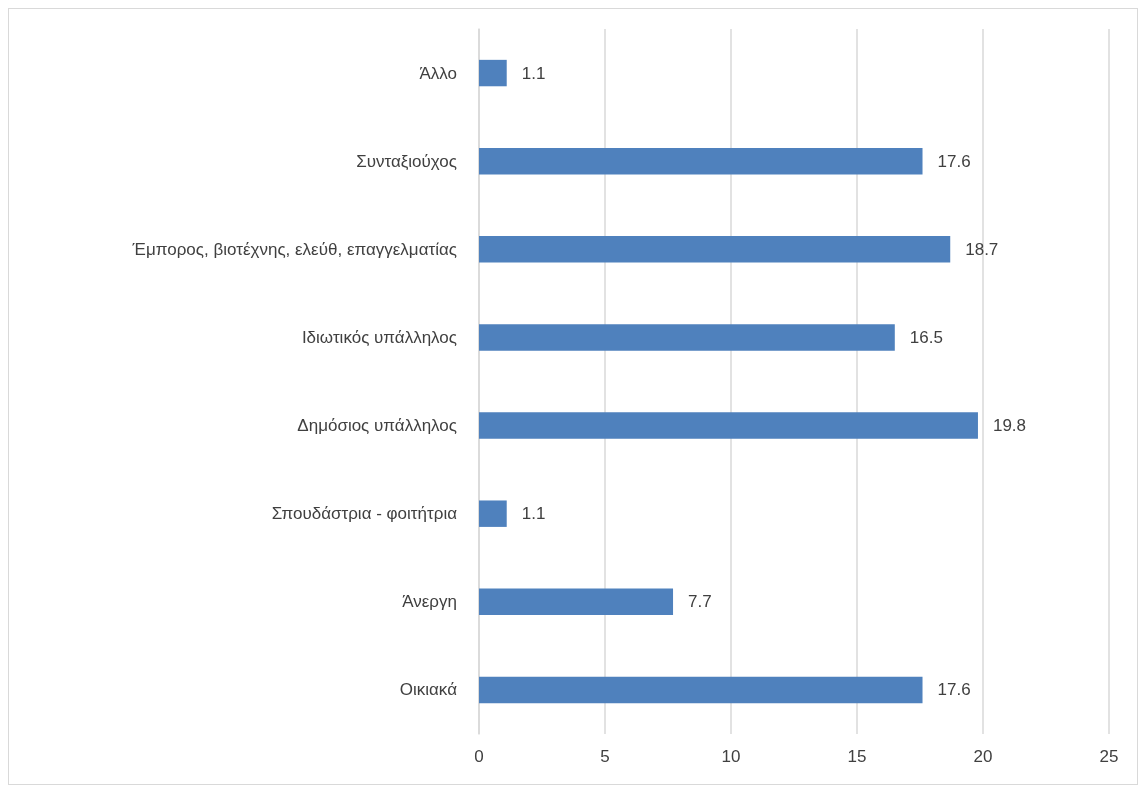 This screenshot has width=1148, height=795. I want to click on y-tick-label: Άλλο, so click(438, 73).